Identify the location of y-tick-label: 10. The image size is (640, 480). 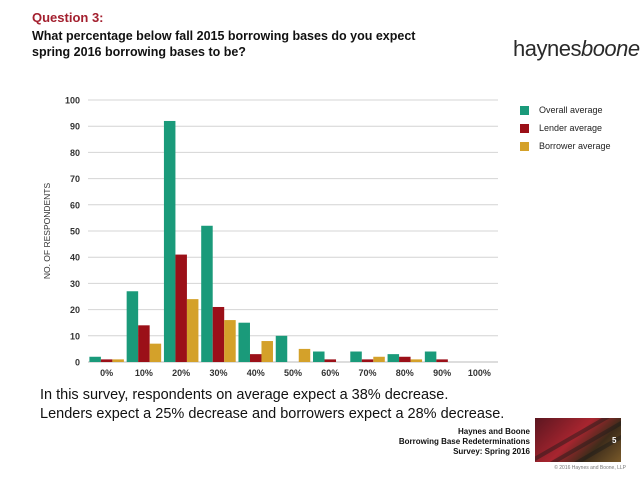
(75, 336).